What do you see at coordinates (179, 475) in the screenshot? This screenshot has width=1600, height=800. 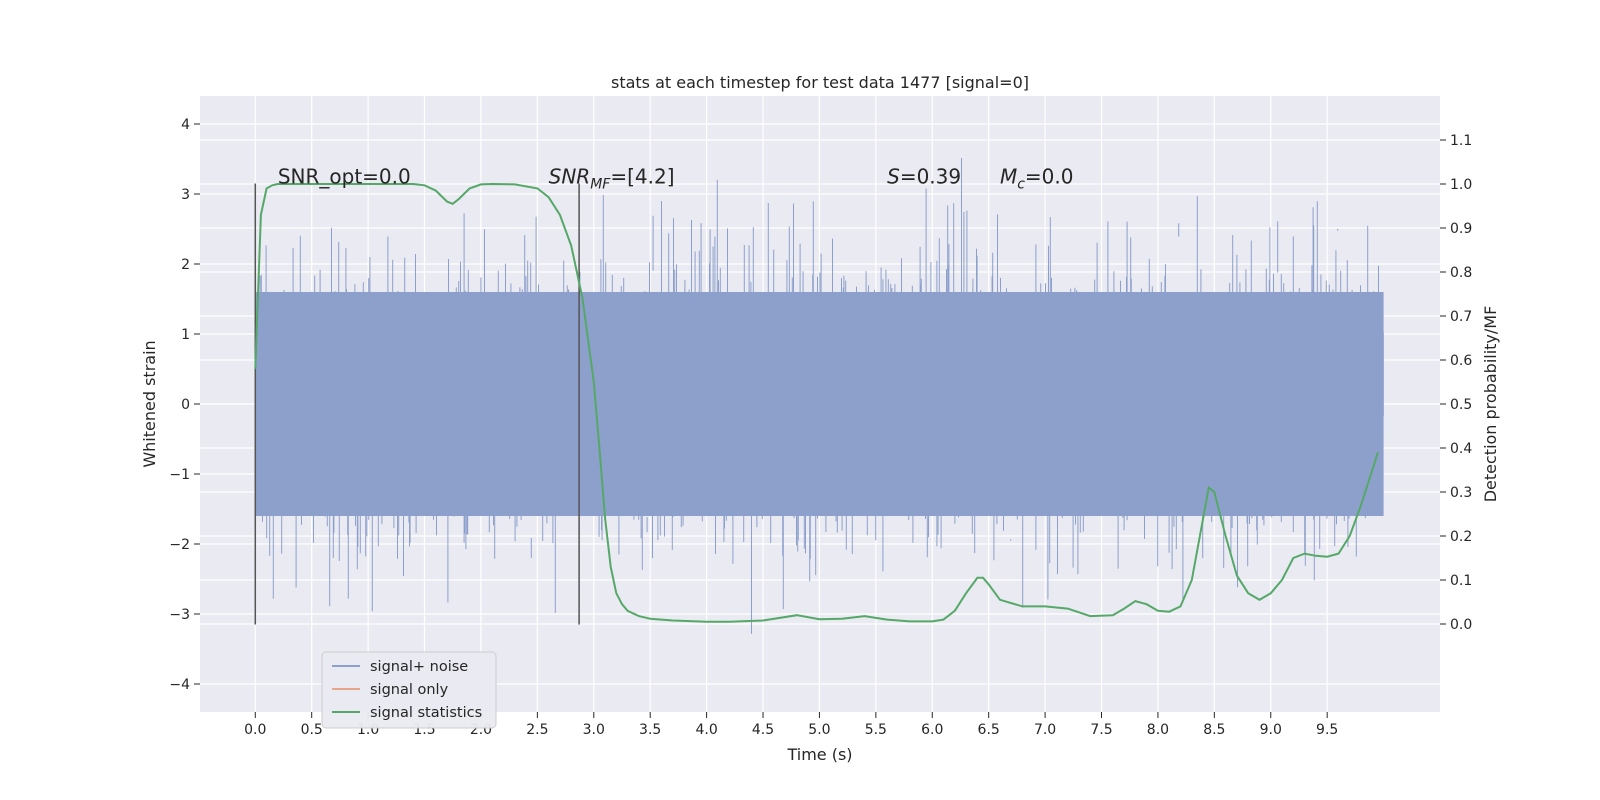 I see `y-left-tick-label: −1` at bounding box center [179, 475].